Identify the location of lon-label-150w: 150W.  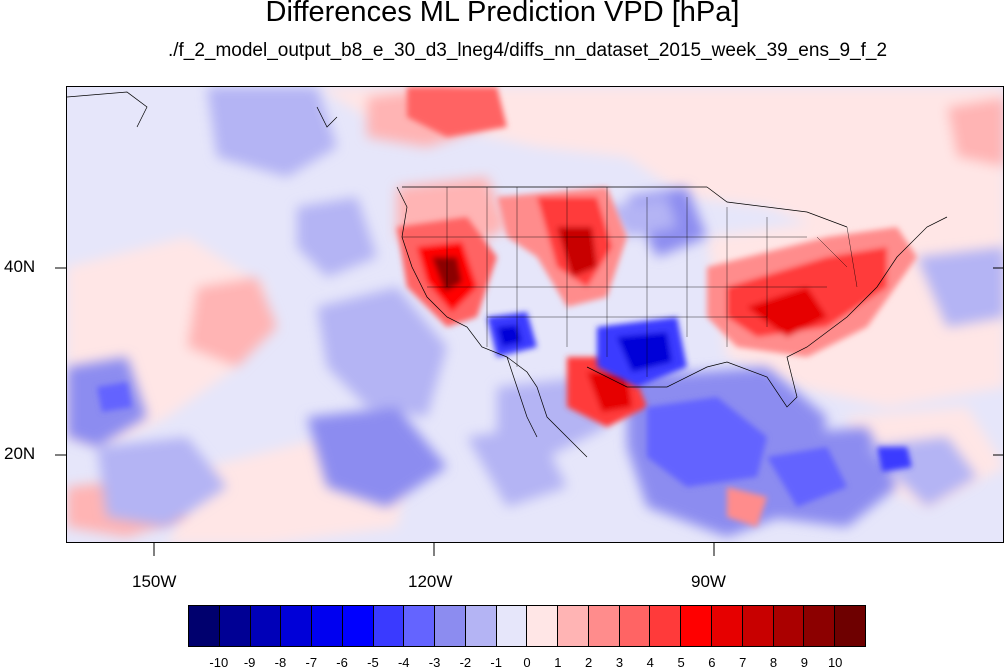
(154, 581).